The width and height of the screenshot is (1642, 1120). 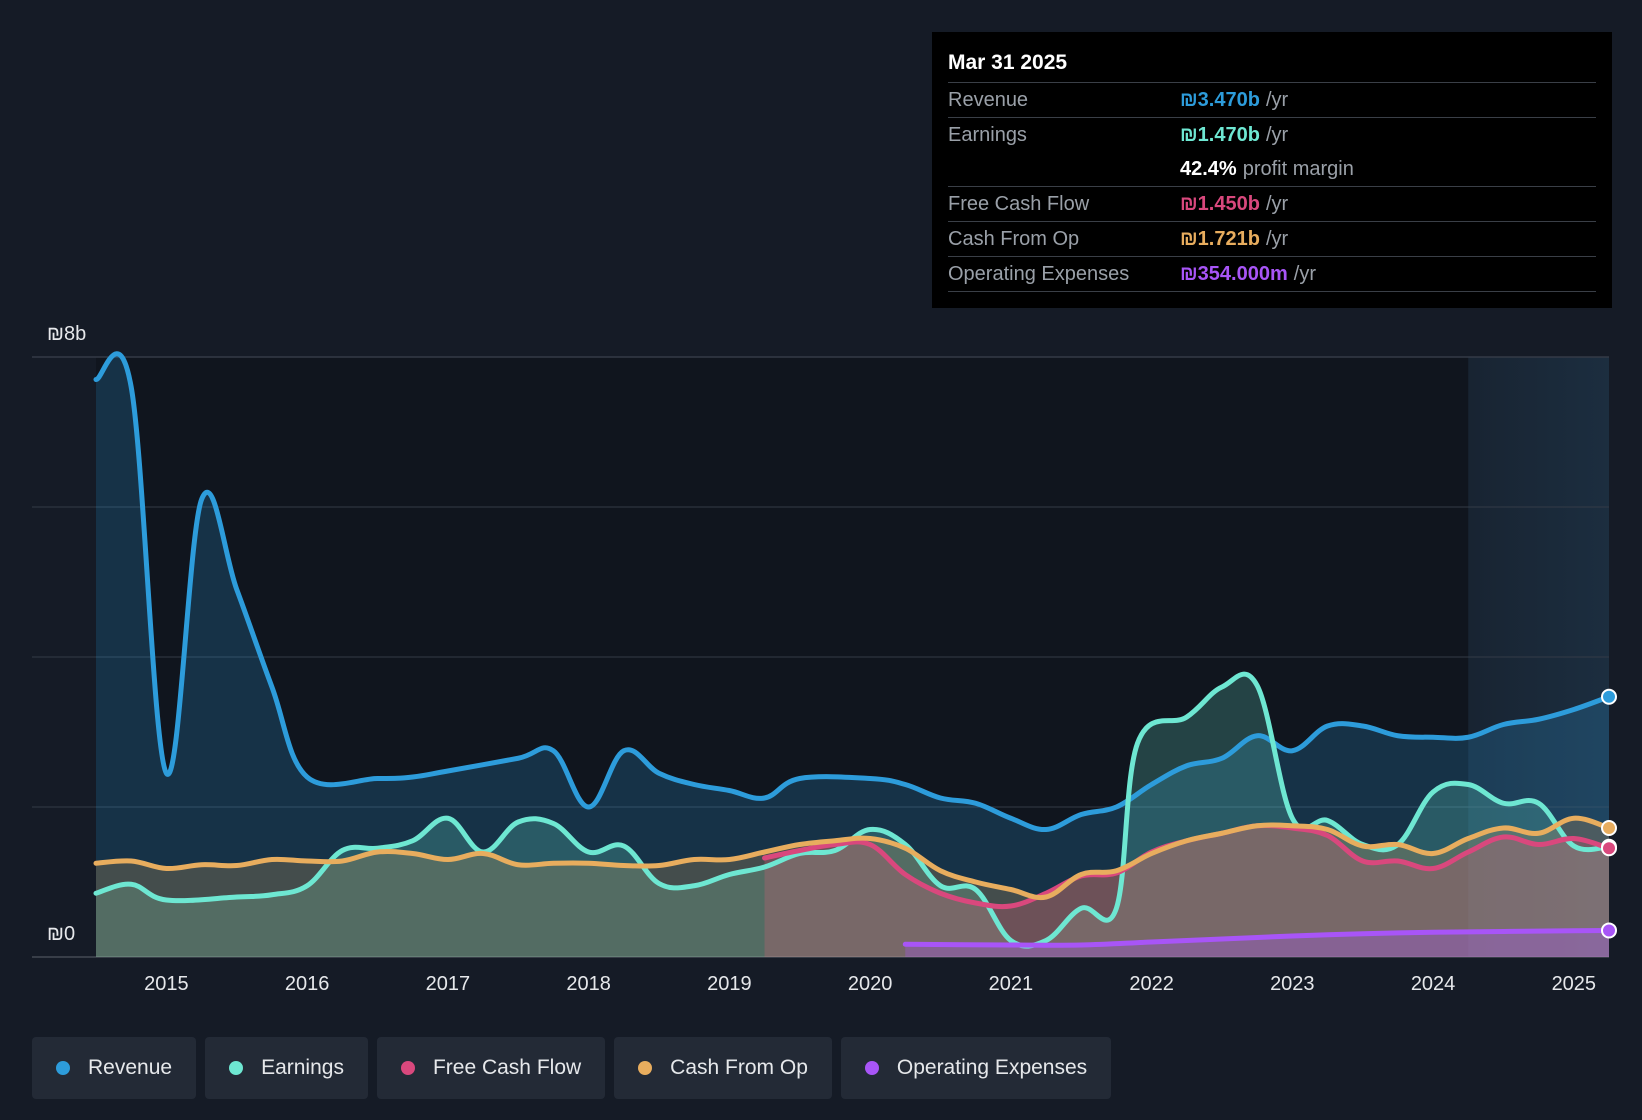 I want to click on legend-item-operating-expenses: Operating Expenses, so click(x=976, y=1068).